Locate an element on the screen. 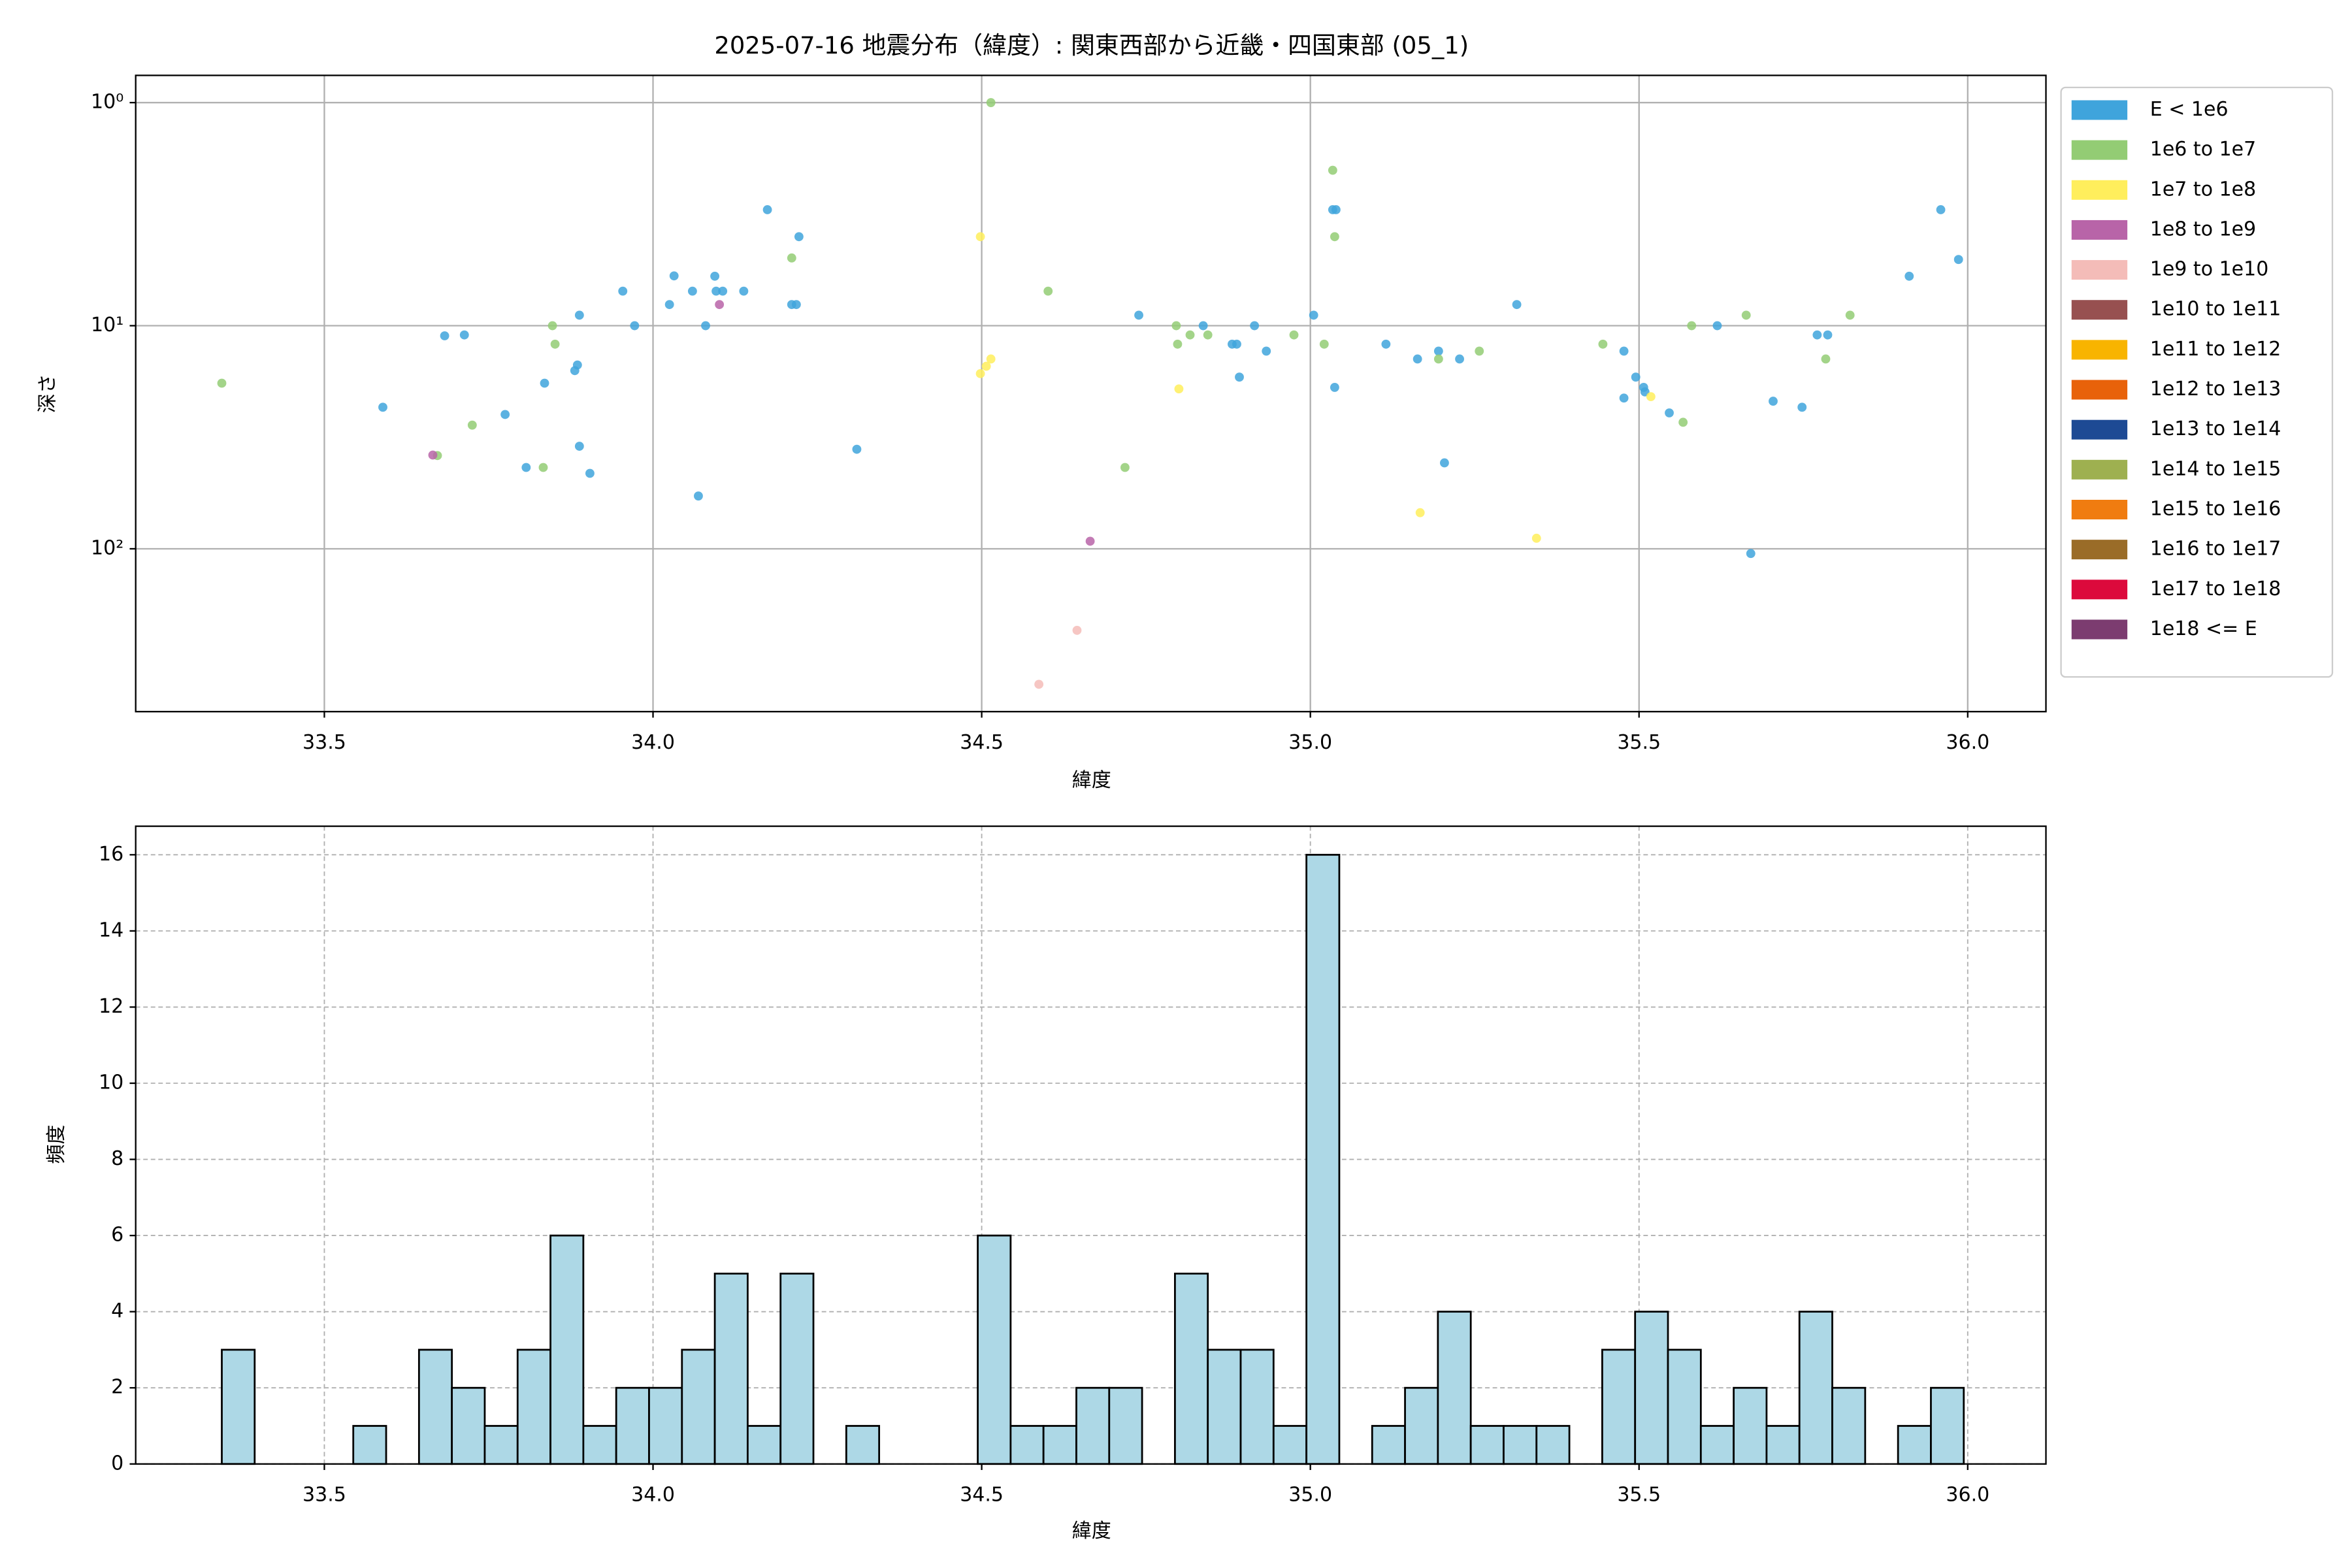 The width and height of the screenshot is (2352, 1568). legend-label: 1e14 to 1e15 is located at coordinates (2215, 468).